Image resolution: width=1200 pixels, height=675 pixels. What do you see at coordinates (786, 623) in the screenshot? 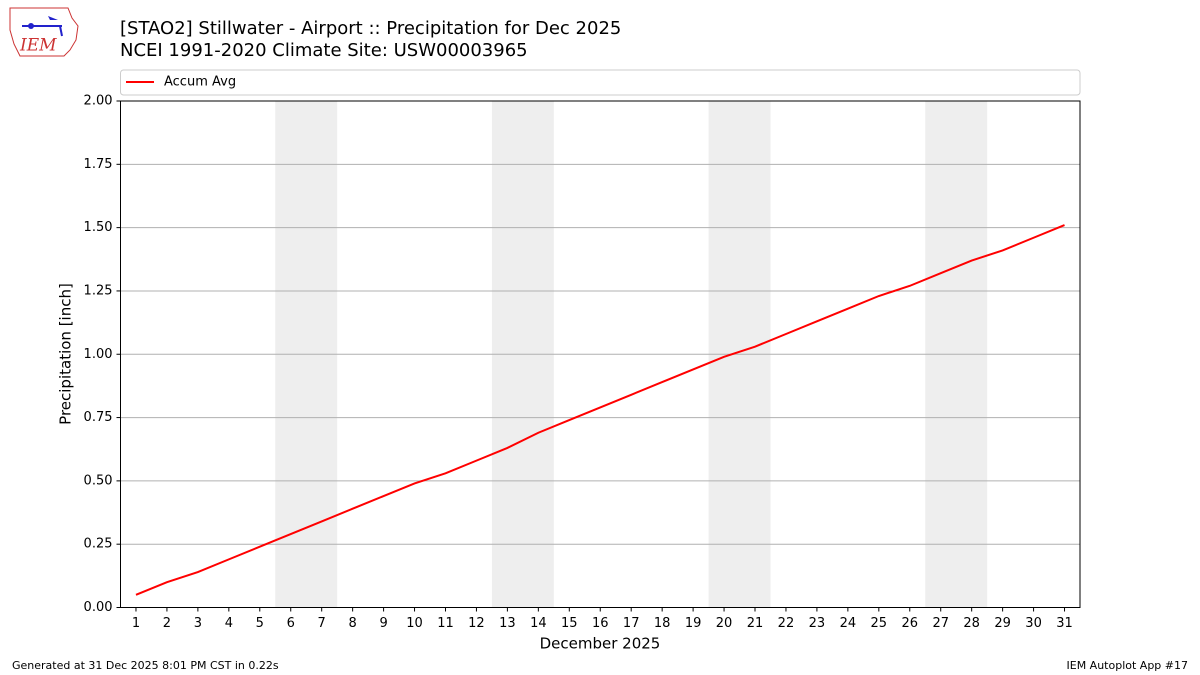
I see `x-tick-label: 22` at bounding box center [786, 623].